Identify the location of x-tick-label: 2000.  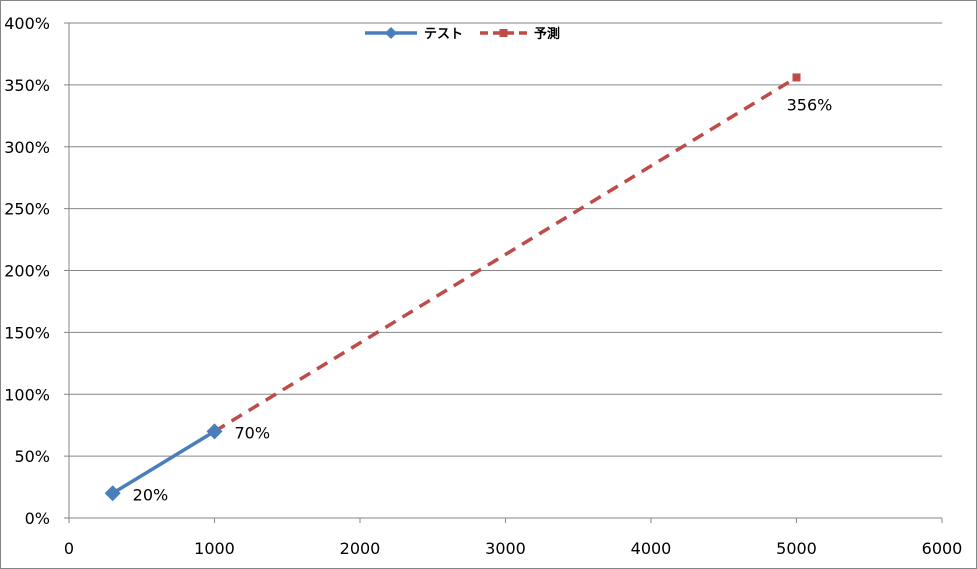
(360, 548).